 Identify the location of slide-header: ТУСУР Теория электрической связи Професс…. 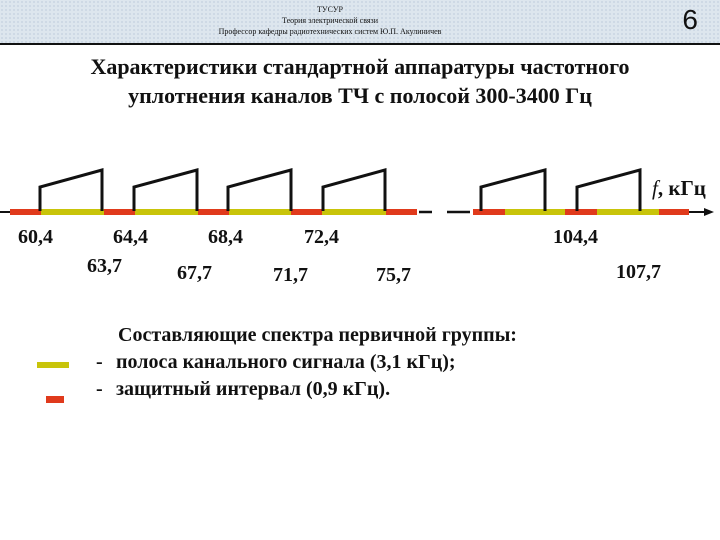
(360, 21).